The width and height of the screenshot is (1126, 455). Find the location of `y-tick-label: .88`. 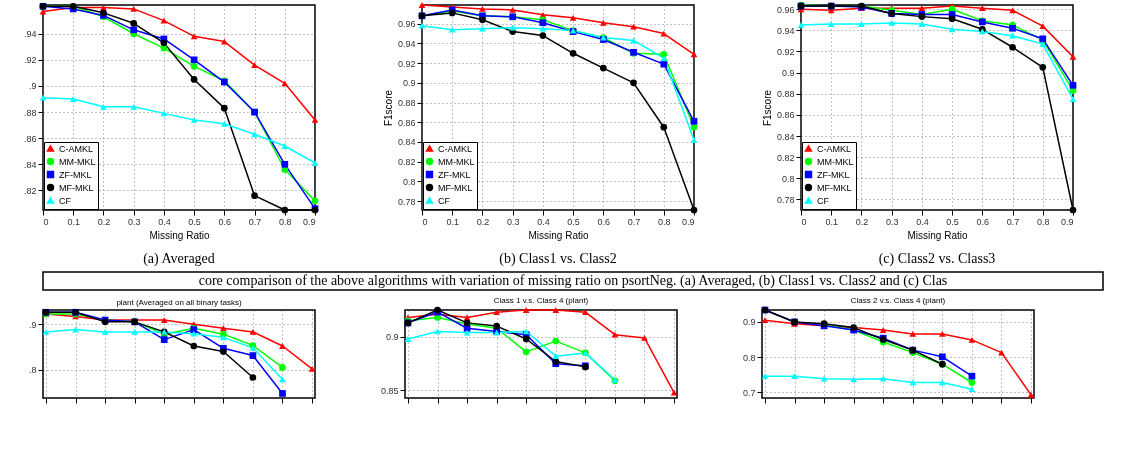

y-tick-label: .88 is located at coordinates (30, 112).